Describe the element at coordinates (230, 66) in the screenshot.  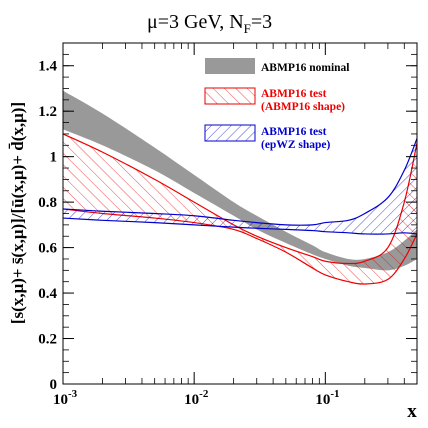
I see `legend-swatch-nominal` at that location.